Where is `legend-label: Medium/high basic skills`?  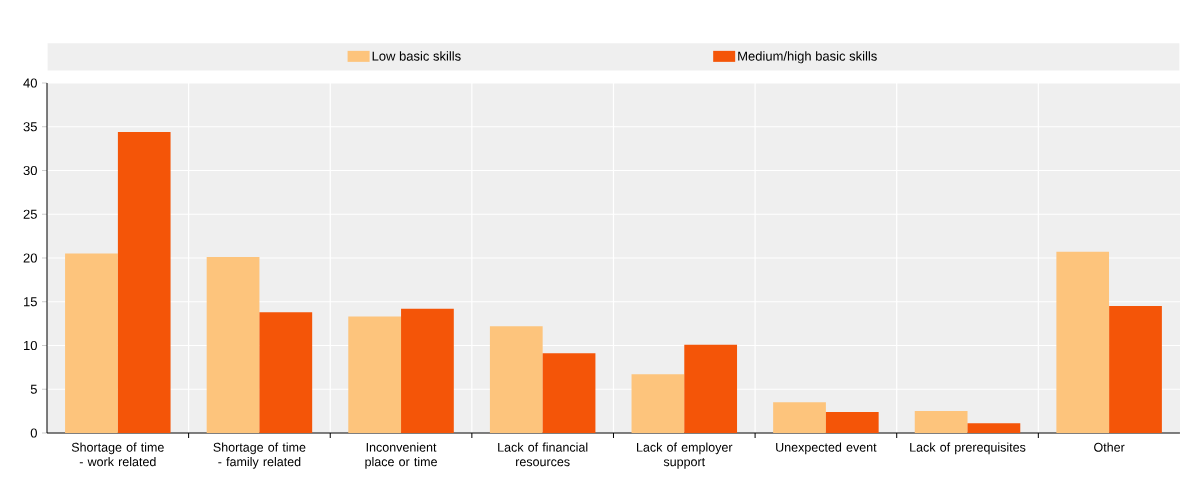
legend-label: Medium/high basic skills is located at coordinates (807, 57).